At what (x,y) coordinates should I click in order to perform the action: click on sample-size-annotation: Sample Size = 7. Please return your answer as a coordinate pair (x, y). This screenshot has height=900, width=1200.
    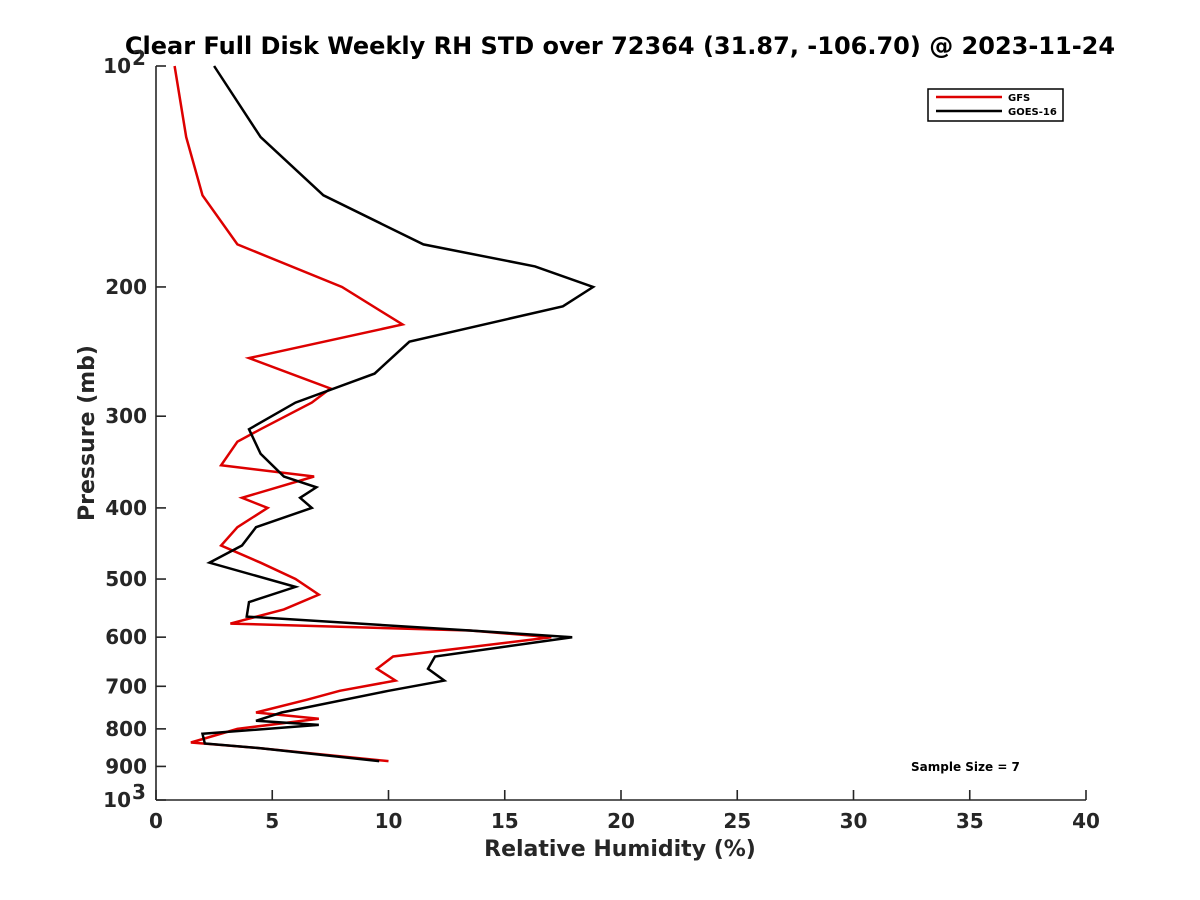
    Looking at the image, I should click on (965, 767).